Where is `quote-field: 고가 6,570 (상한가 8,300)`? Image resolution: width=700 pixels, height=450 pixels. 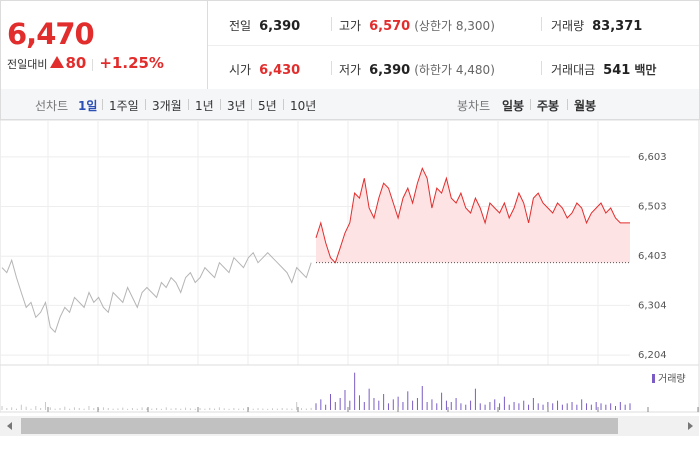
quote-field: 고가 6,570 (상한가 8,300) is located at coordinates (417, 25).